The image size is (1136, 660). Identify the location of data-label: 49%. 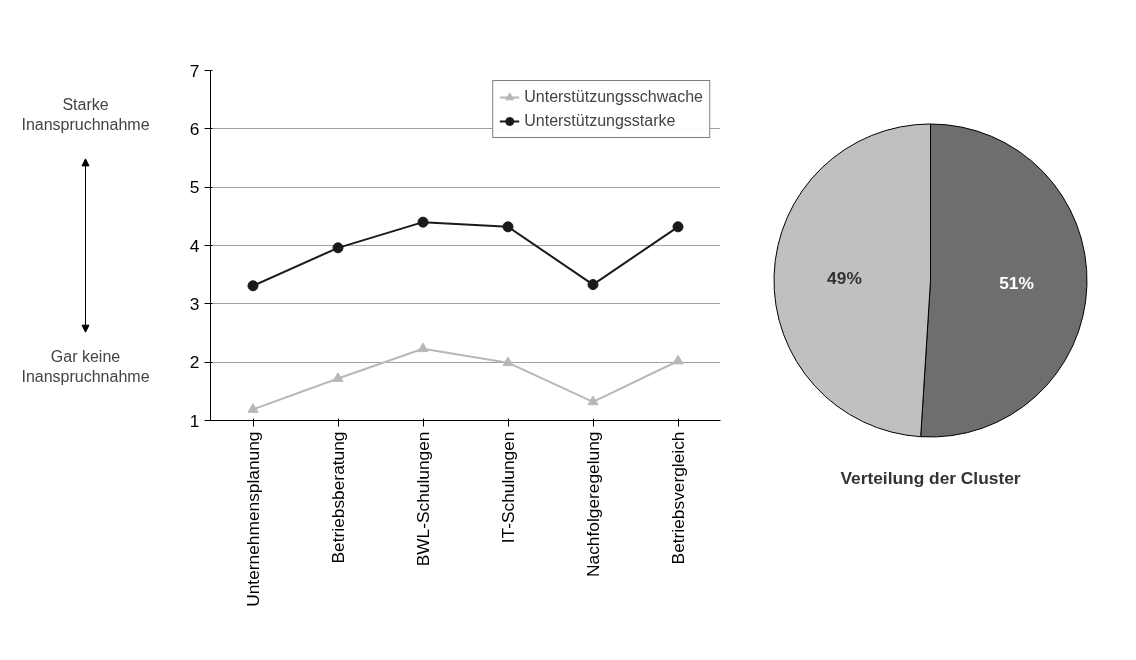
(844, 277).